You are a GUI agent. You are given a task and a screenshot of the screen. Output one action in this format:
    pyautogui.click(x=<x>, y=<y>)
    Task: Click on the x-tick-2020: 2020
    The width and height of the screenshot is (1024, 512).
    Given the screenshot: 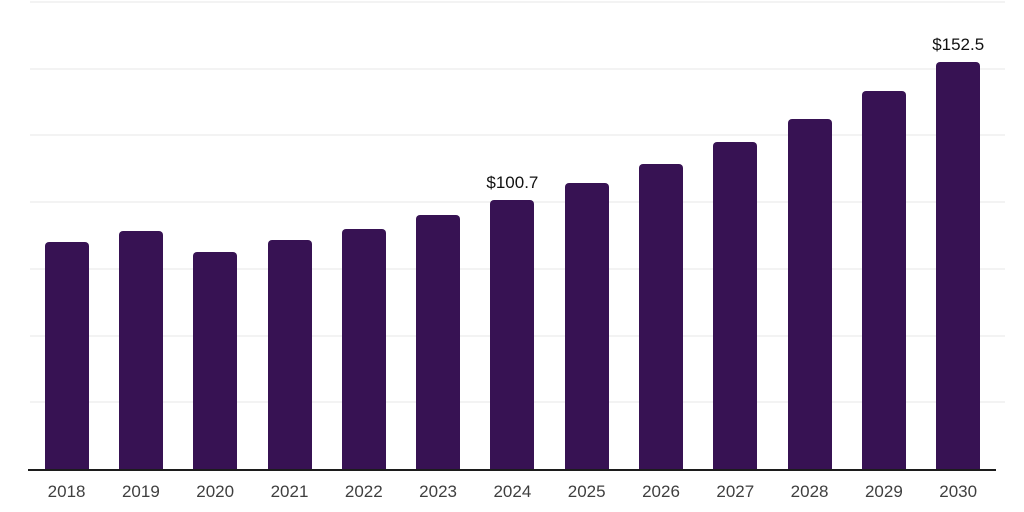 What is the action you would take?
    pyautogui.click(x=215, y=491)
    